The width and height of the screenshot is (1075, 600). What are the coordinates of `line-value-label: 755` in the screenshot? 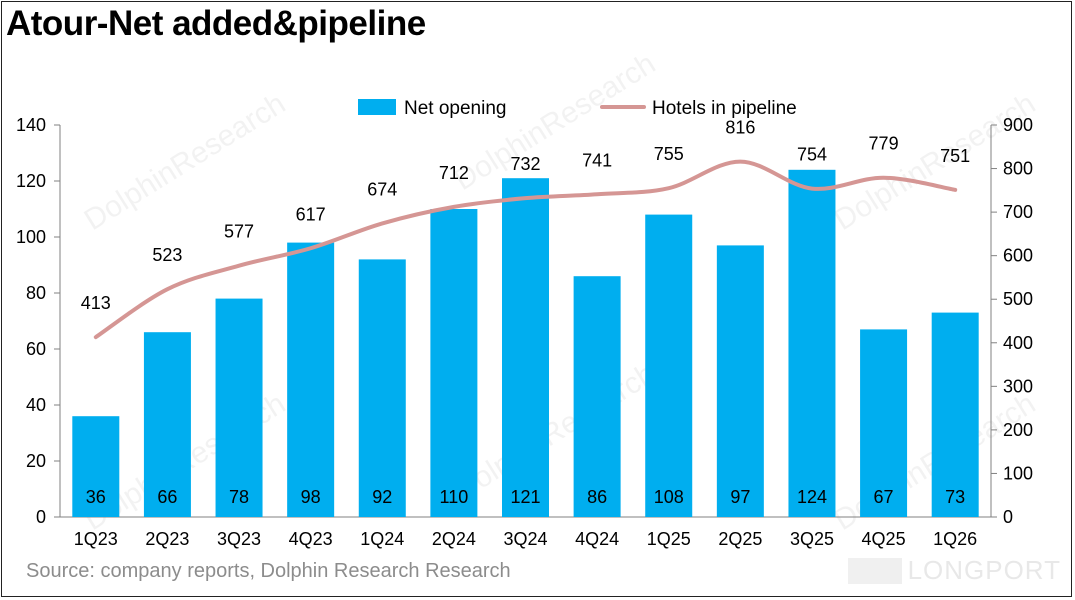 It's located at (669, 154).